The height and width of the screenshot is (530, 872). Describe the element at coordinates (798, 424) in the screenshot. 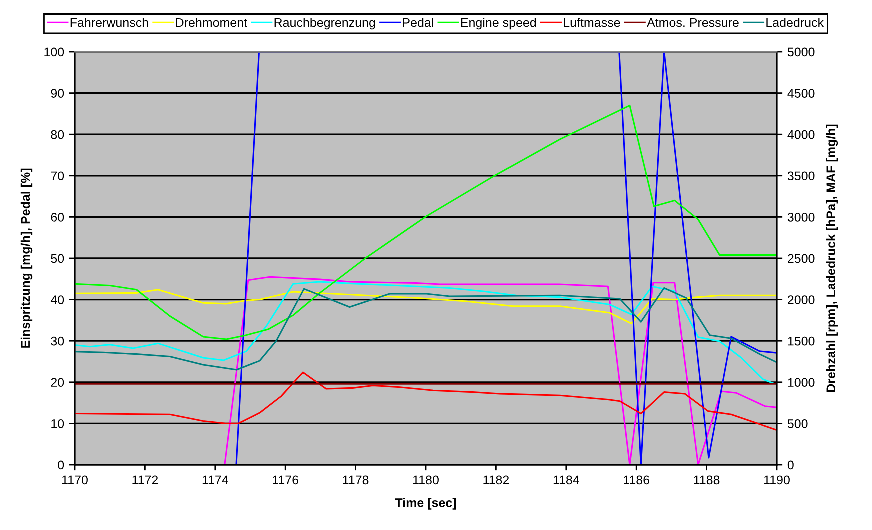

I see `y2-tick-label: 500` at that location.